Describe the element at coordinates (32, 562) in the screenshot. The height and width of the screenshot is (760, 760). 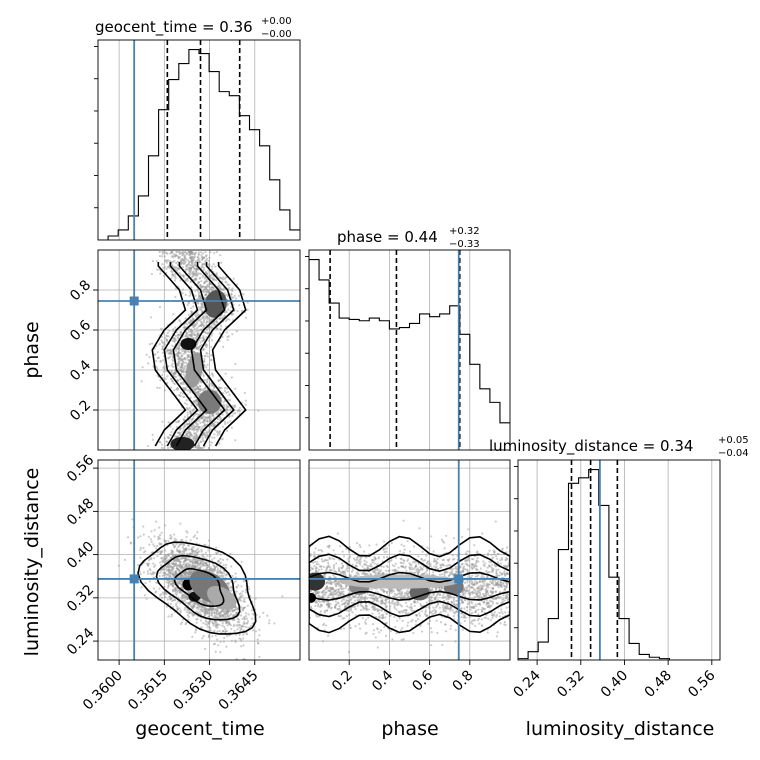
I see `ylabel-luminosity-distance: luminosity_distance` at that location.